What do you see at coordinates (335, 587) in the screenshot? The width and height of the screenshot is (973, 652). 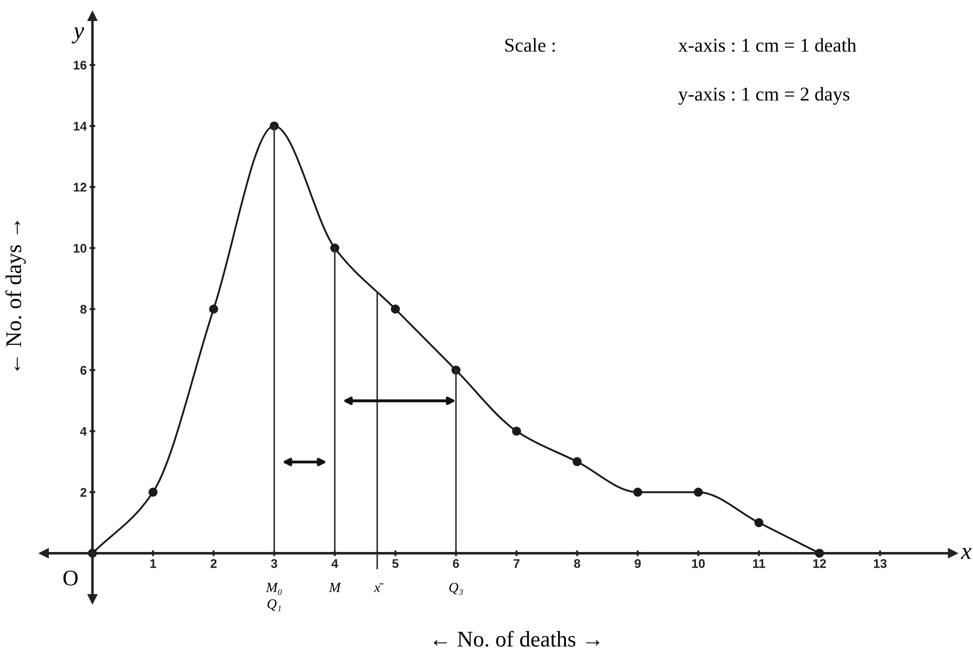 I see `ref-line-label: M` at bounding box center [335, 587].